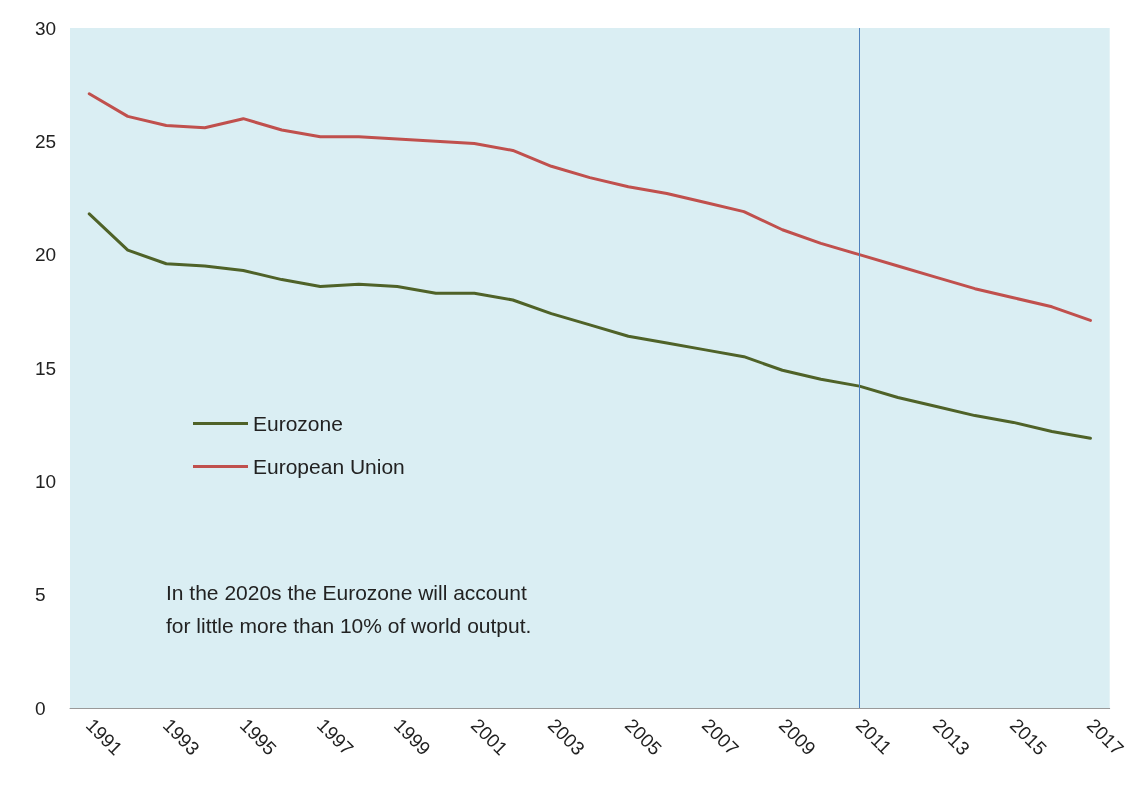 The width and height of the screenshot is (1137, 798). I want to click on y-tick-label: 10, so click(46, 481).